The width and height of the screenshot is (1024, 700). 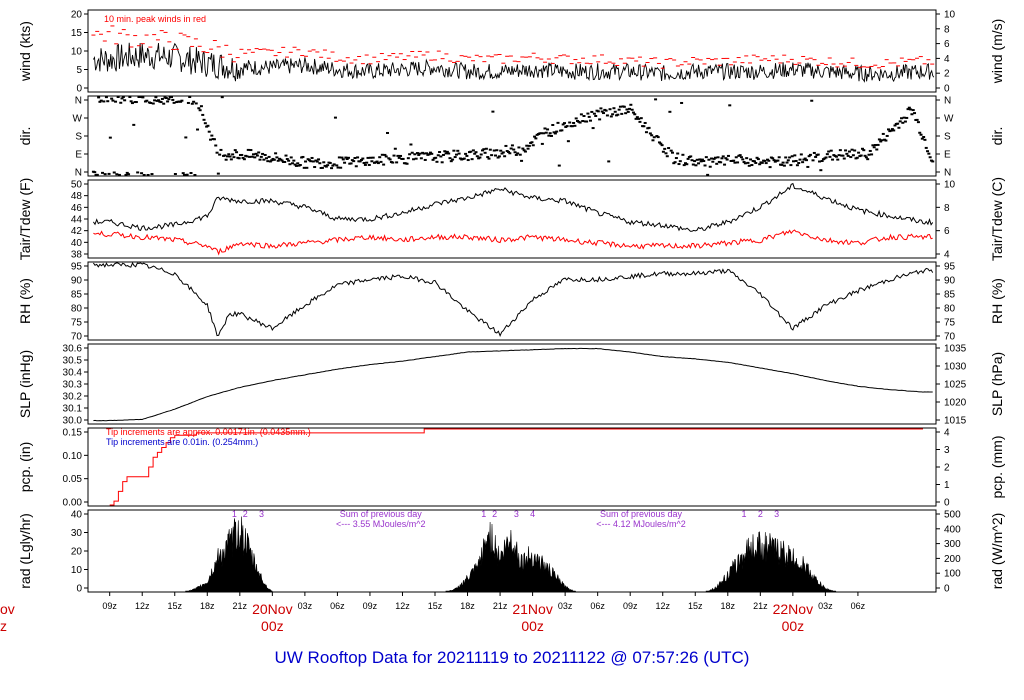 What do you see at coordinates (947, 231) in the screenshot?
I see `y-tick-label-right-temp: 6` at bounding box center [947, 231].